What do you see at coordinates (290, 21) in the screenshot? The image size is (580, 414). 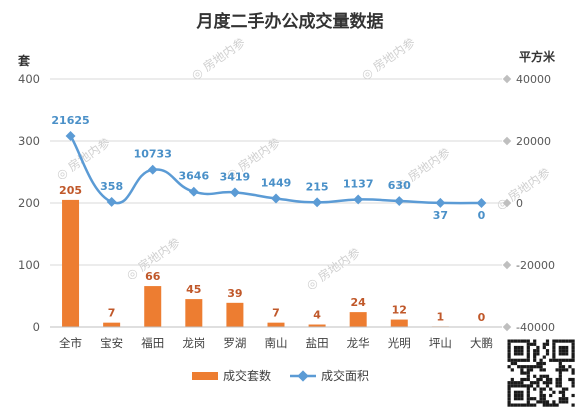 I see `chart-title: 月度二手办公成交量数据` at bounding box center [290, 21].